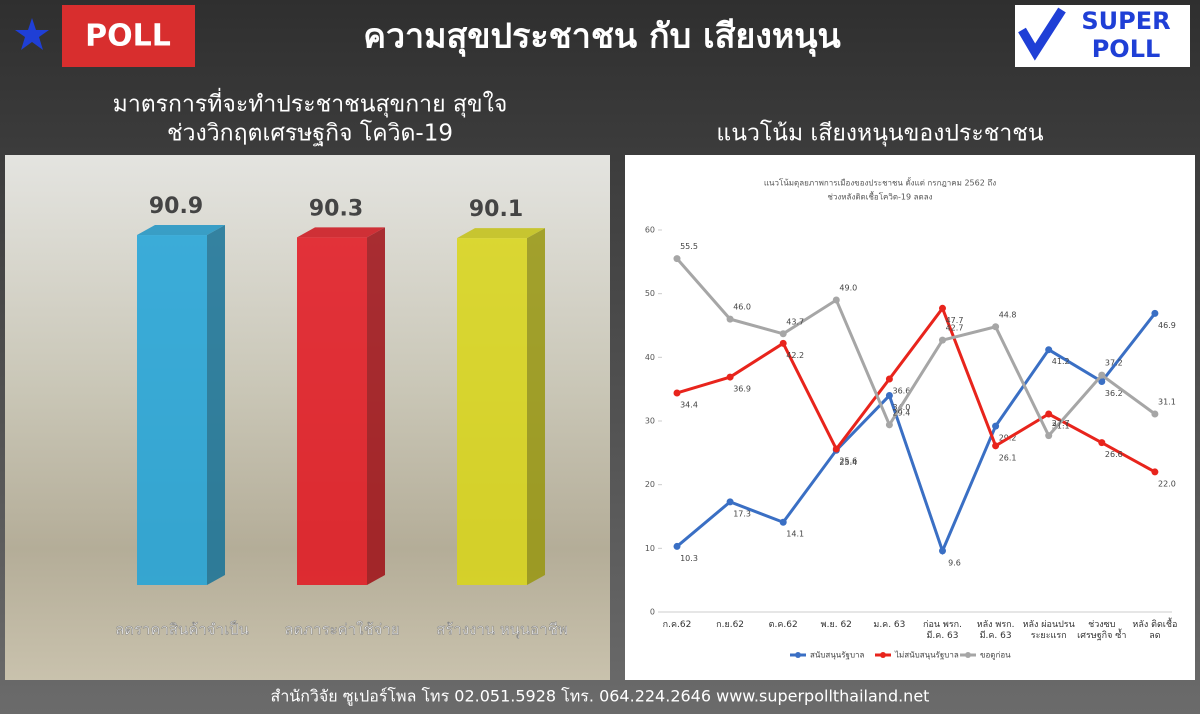 The image size is (1200, 714). Describe the element at coordinates (795, 321) in the screenshot. I see `data-label: 43.7` at that location.